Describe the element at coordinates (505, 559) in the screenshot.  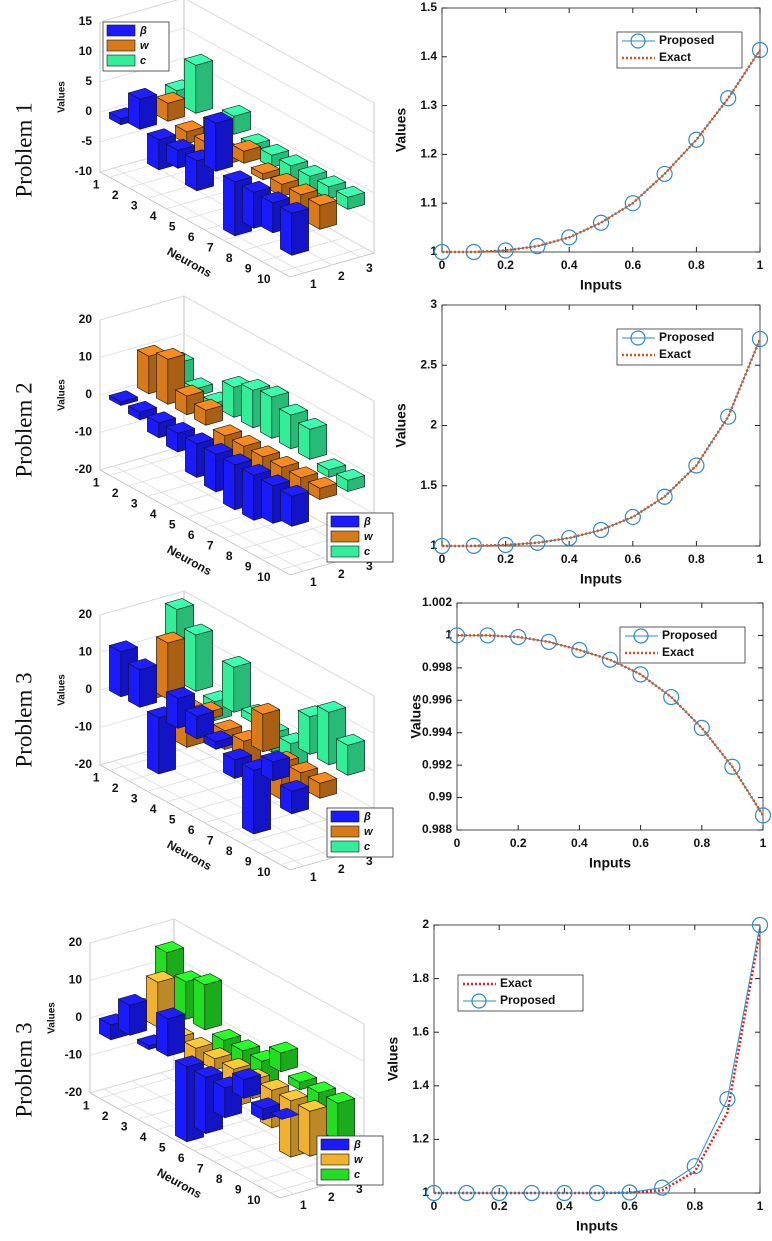
I see `x-tick-label: 0.2` at that location.